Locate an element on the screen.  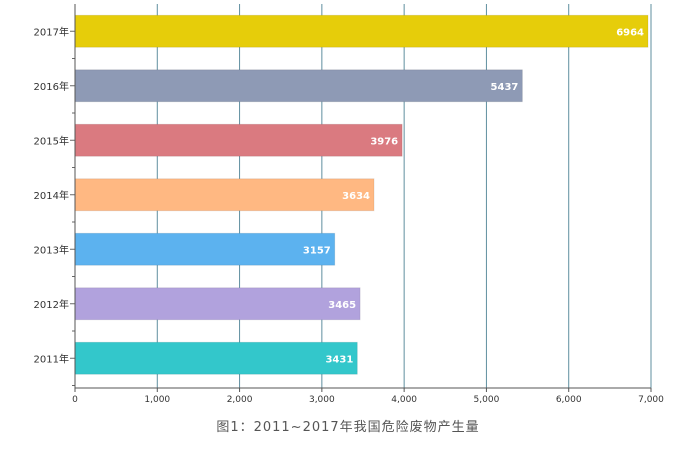
y-tick-label: 2015年 is located at coordinates (51, 140).